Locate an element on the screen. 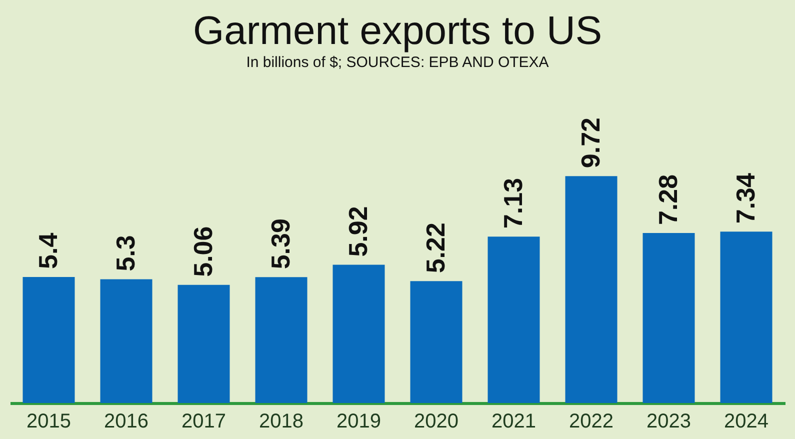  chart-subtitle: In billions of $; SOURCES: EPB AND OTEXA is located at coordinates (397, 62).